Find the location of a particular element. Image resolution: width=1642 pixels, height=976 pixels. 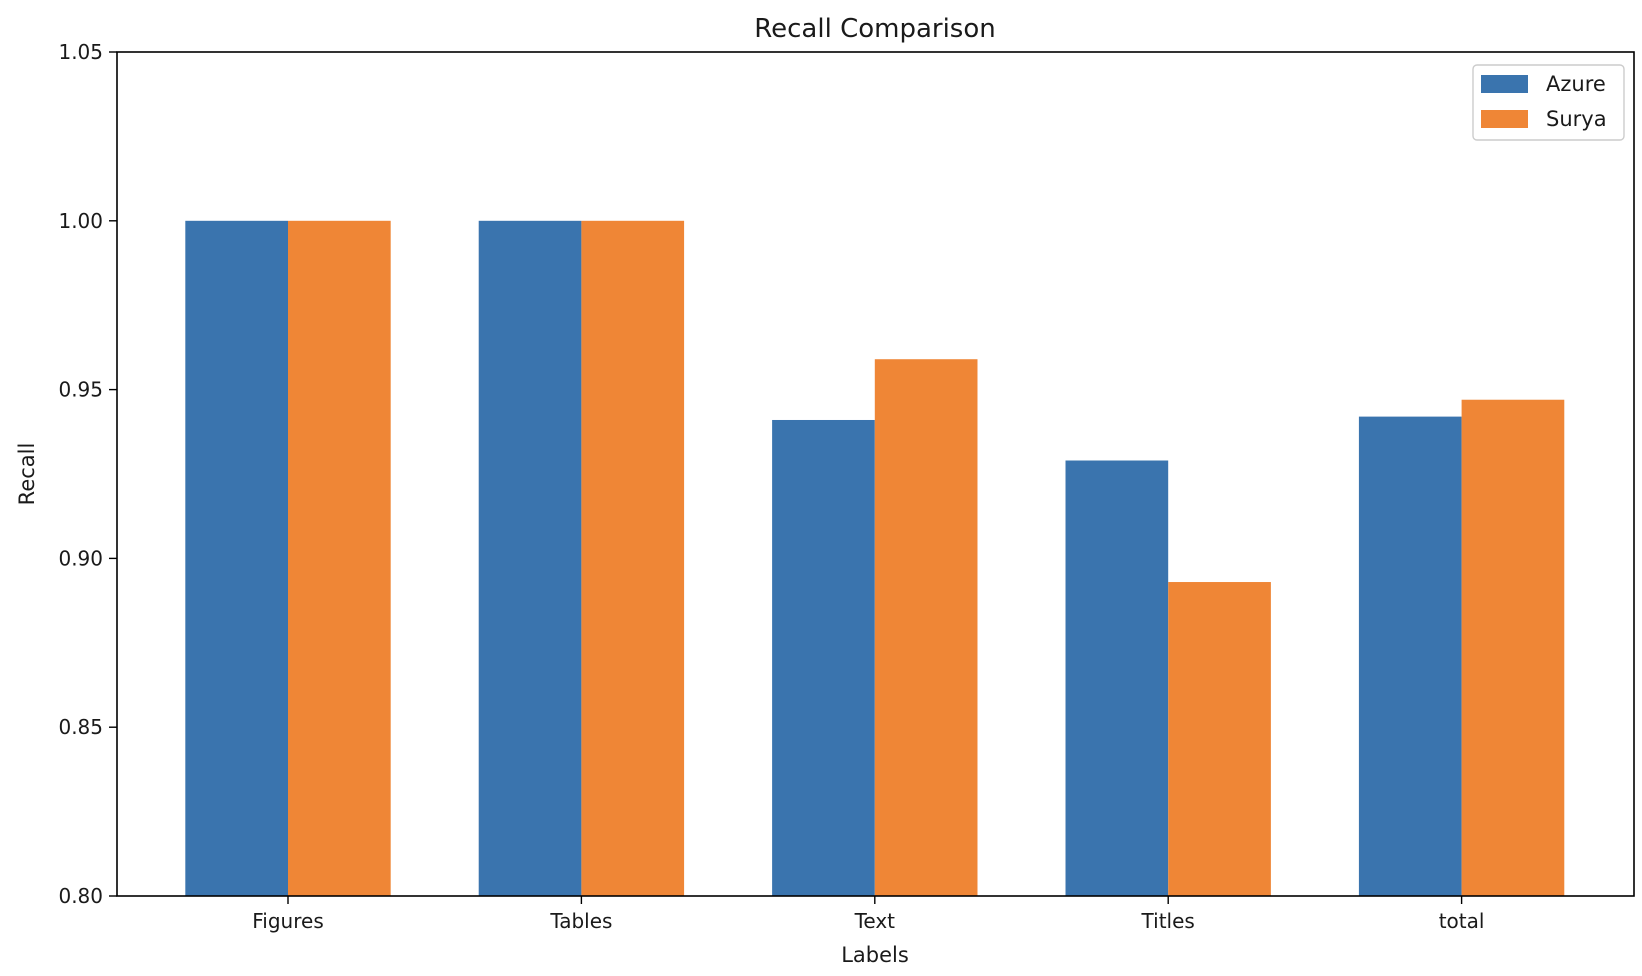

y-axis-label: Recall is located at coordinates (27, 474).